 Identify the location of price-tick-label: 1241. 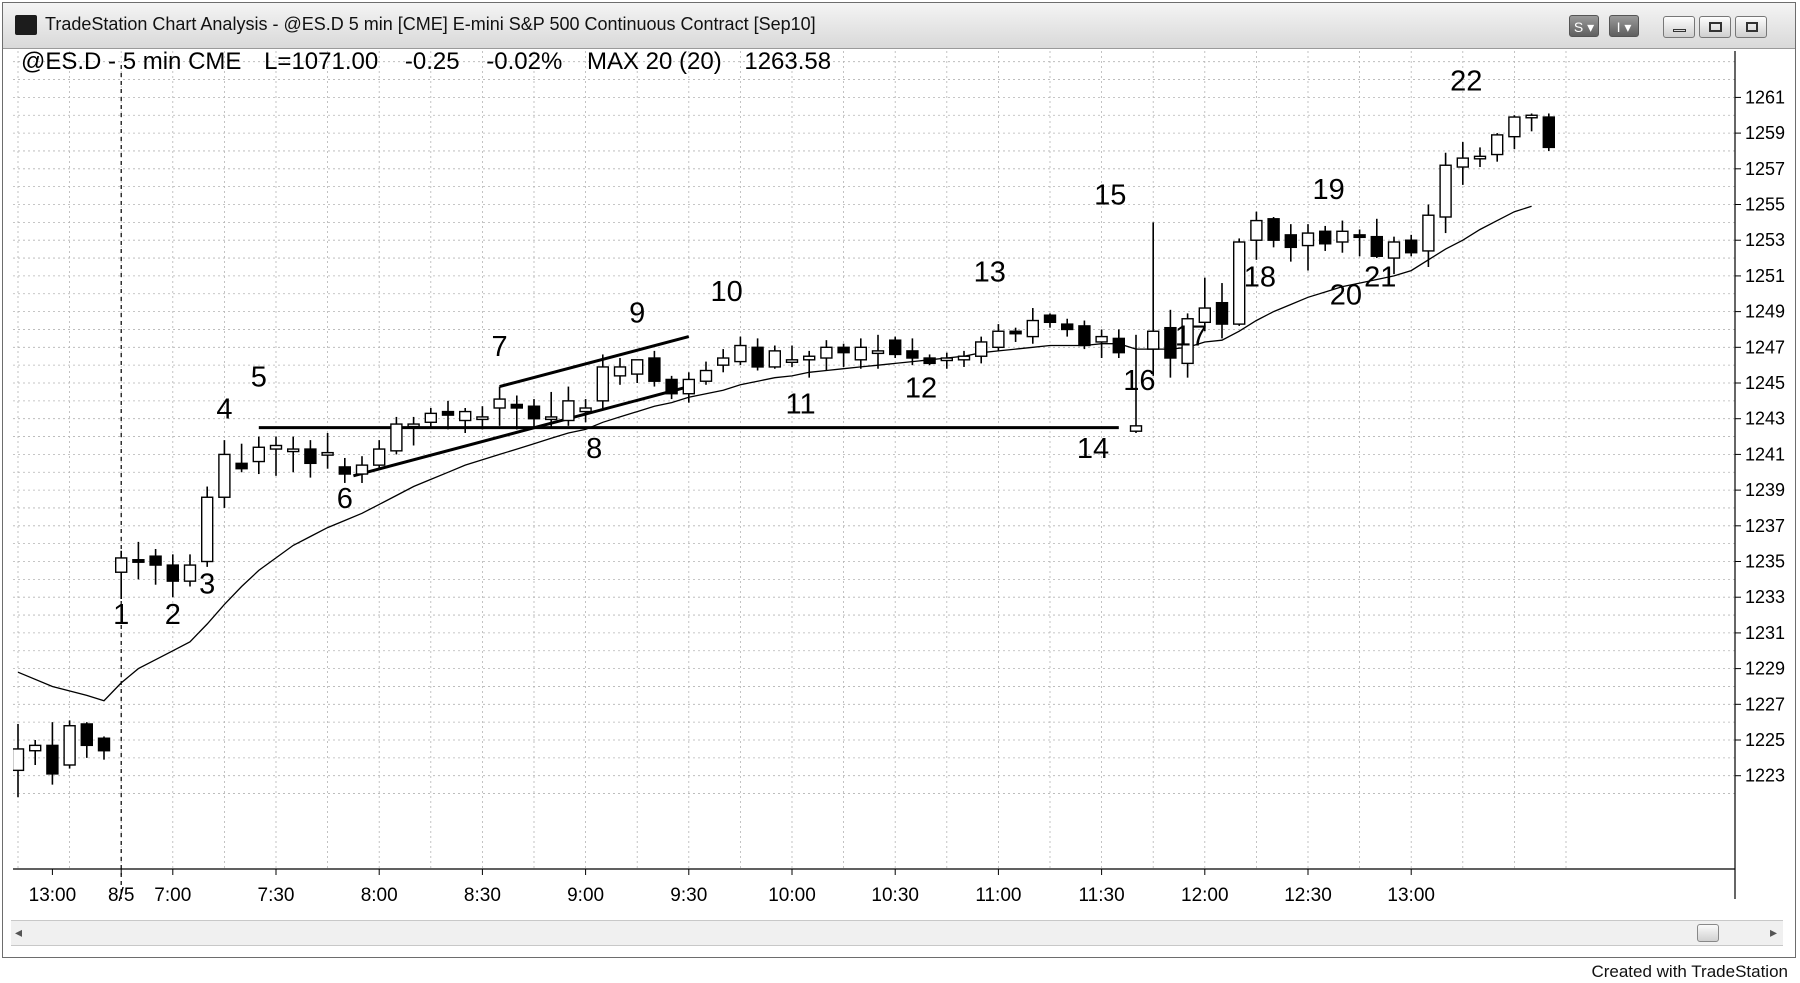
(1765, 454).